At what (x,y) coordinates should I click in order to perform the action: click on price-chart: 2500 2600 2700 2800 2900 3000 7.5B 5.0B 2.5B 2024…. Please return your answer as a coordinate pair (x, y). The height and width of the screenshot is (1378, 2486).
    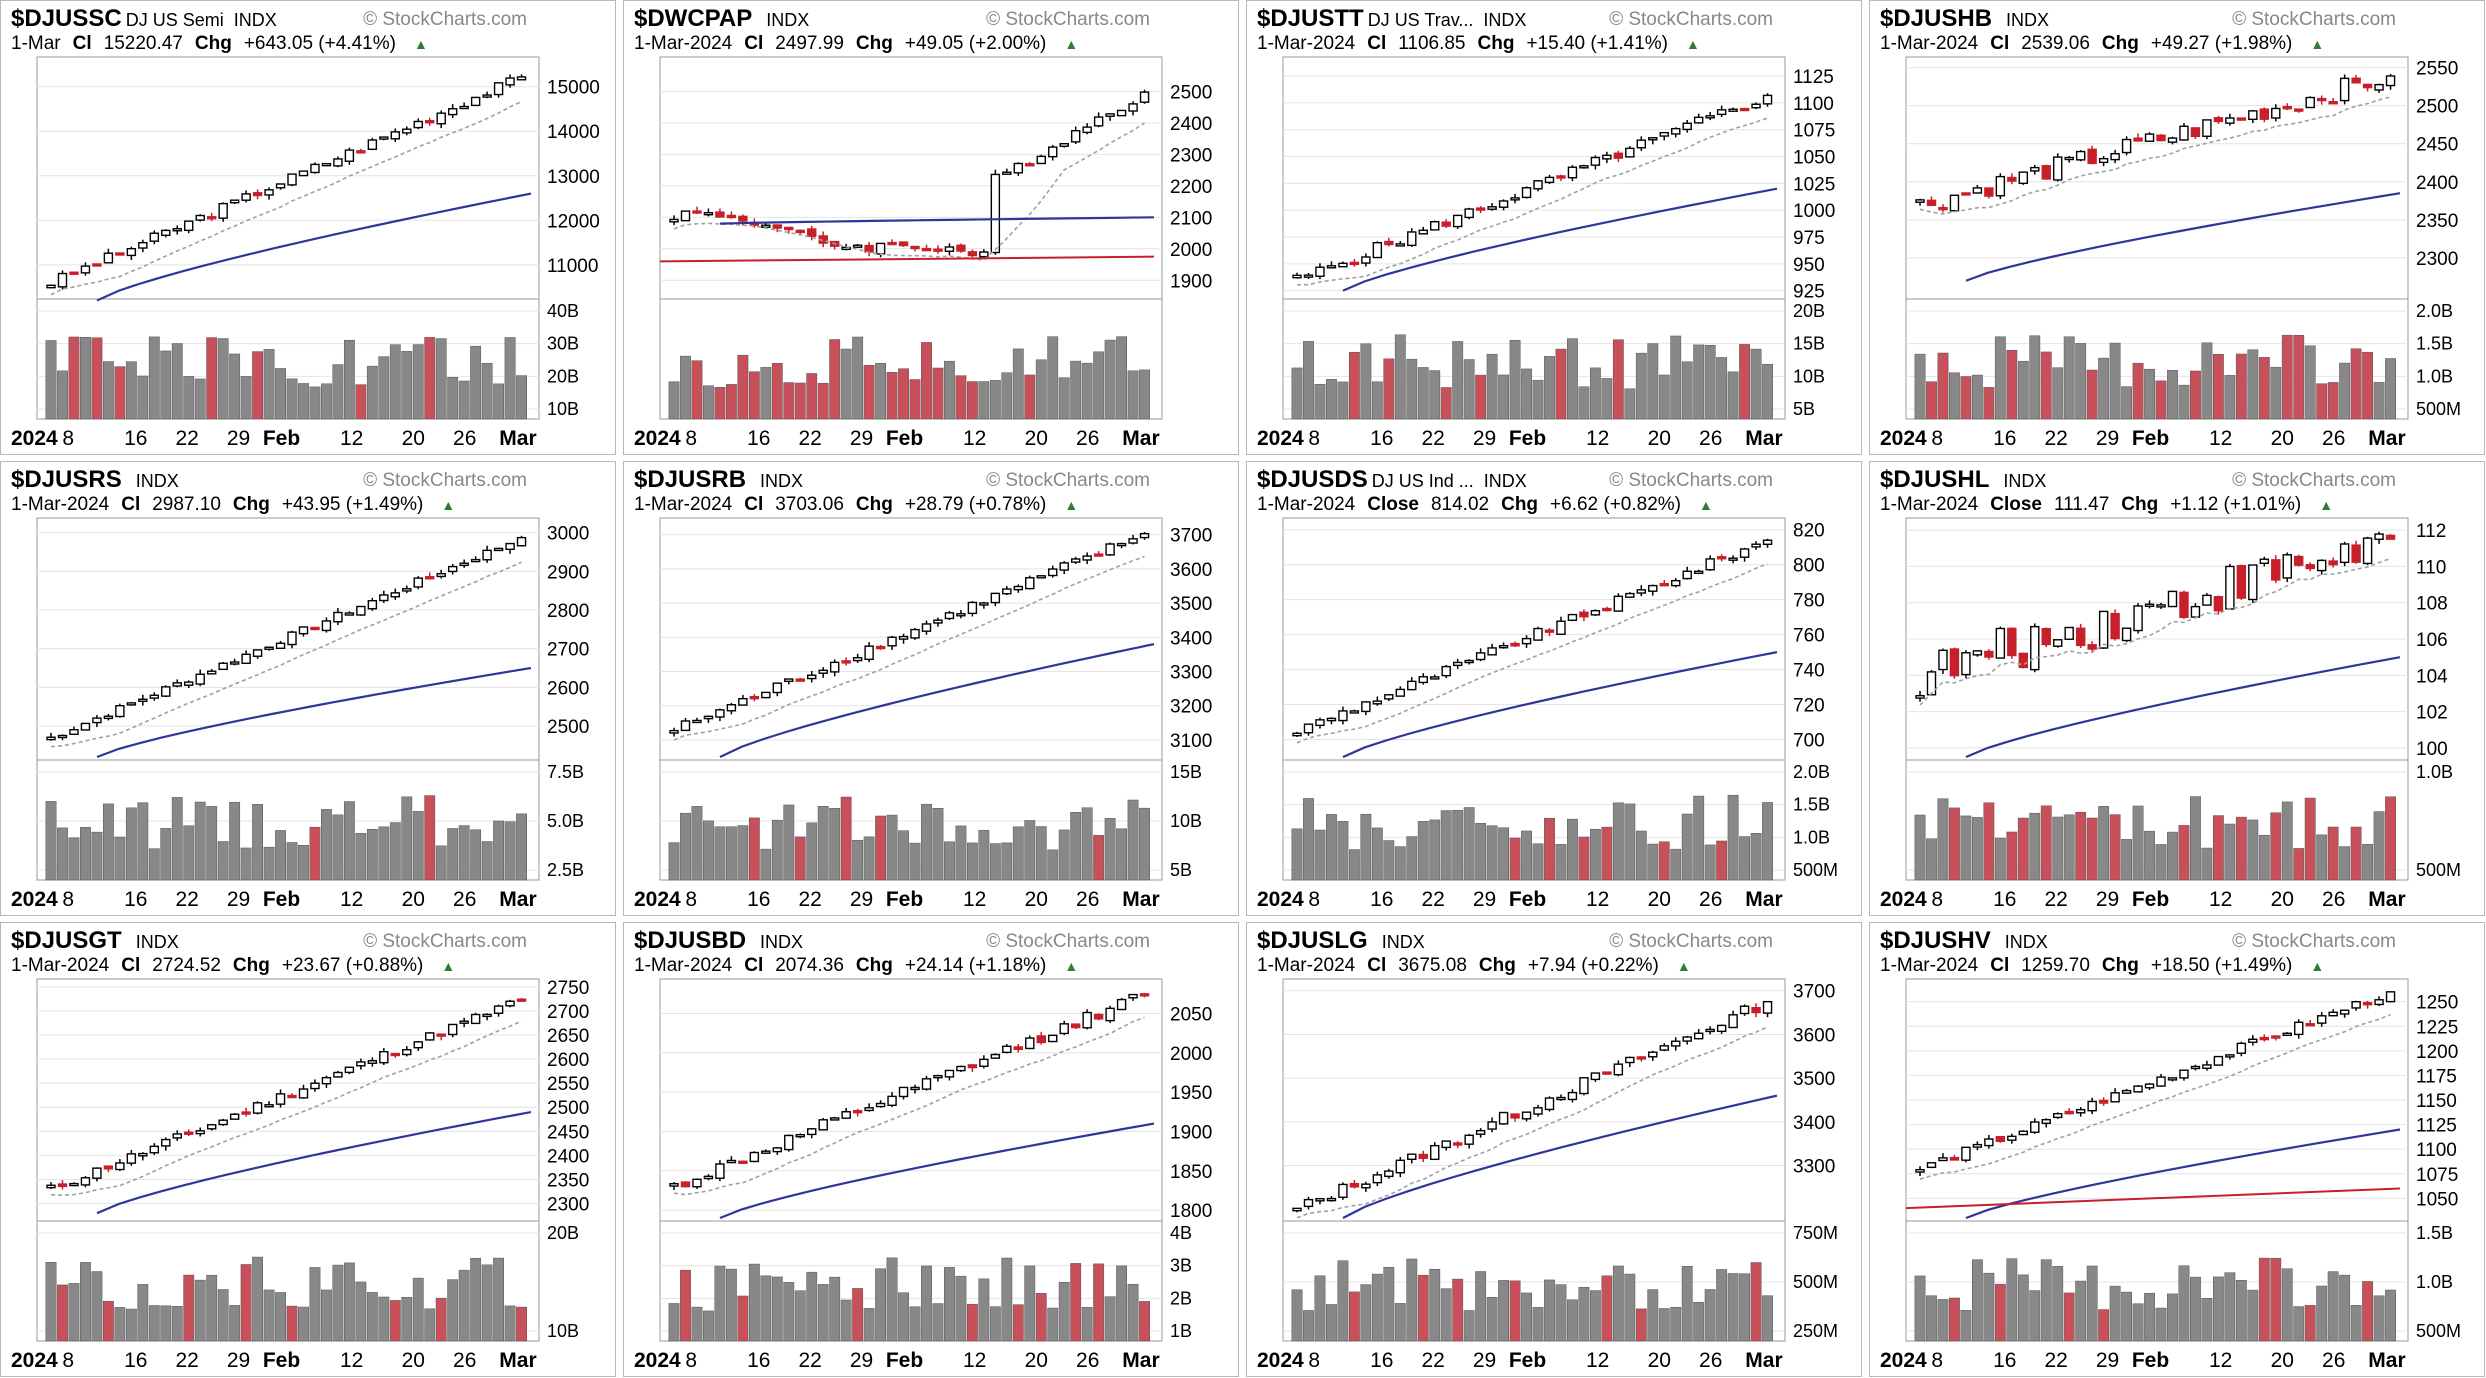
    Looking at the image, I should click on (300, 714).